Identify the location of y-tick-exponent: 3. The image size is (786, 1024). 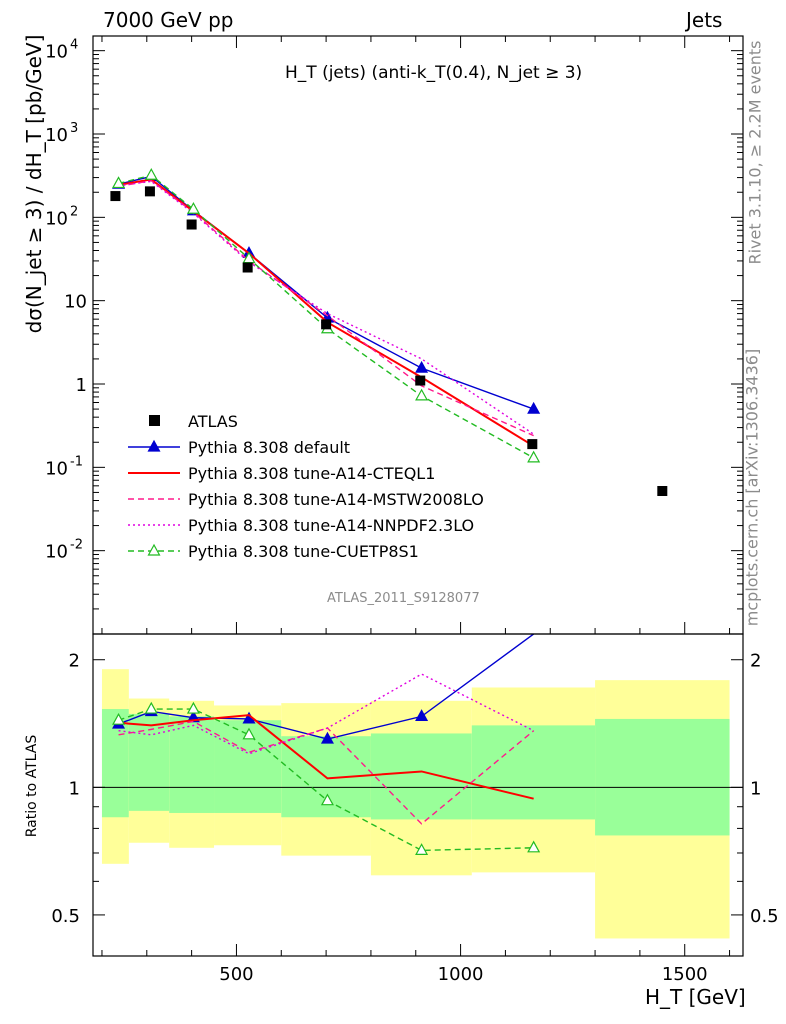
(74, 128).